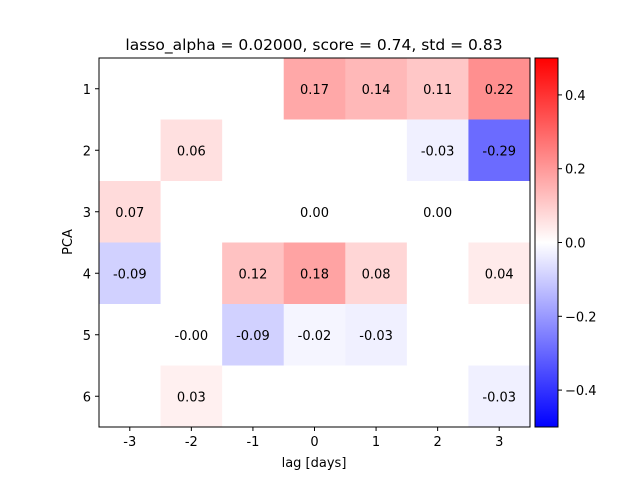  I want to click on colorbar-tick-label: 0.2, so click(575, 170).